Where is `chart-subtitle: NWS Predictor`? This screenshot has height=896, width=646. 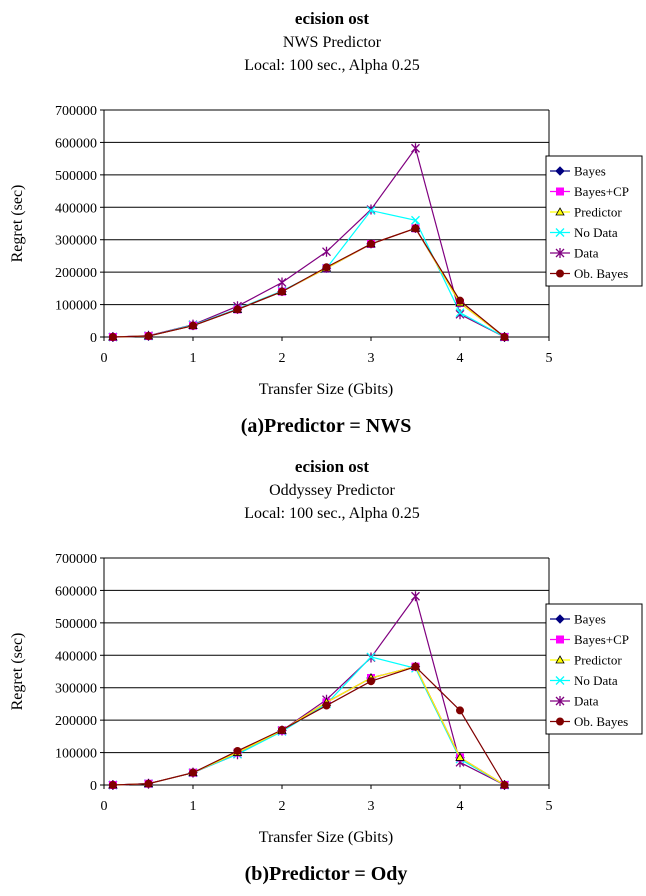 chart-subtitle: NWS Predictor is located at coordinates (332, 42).